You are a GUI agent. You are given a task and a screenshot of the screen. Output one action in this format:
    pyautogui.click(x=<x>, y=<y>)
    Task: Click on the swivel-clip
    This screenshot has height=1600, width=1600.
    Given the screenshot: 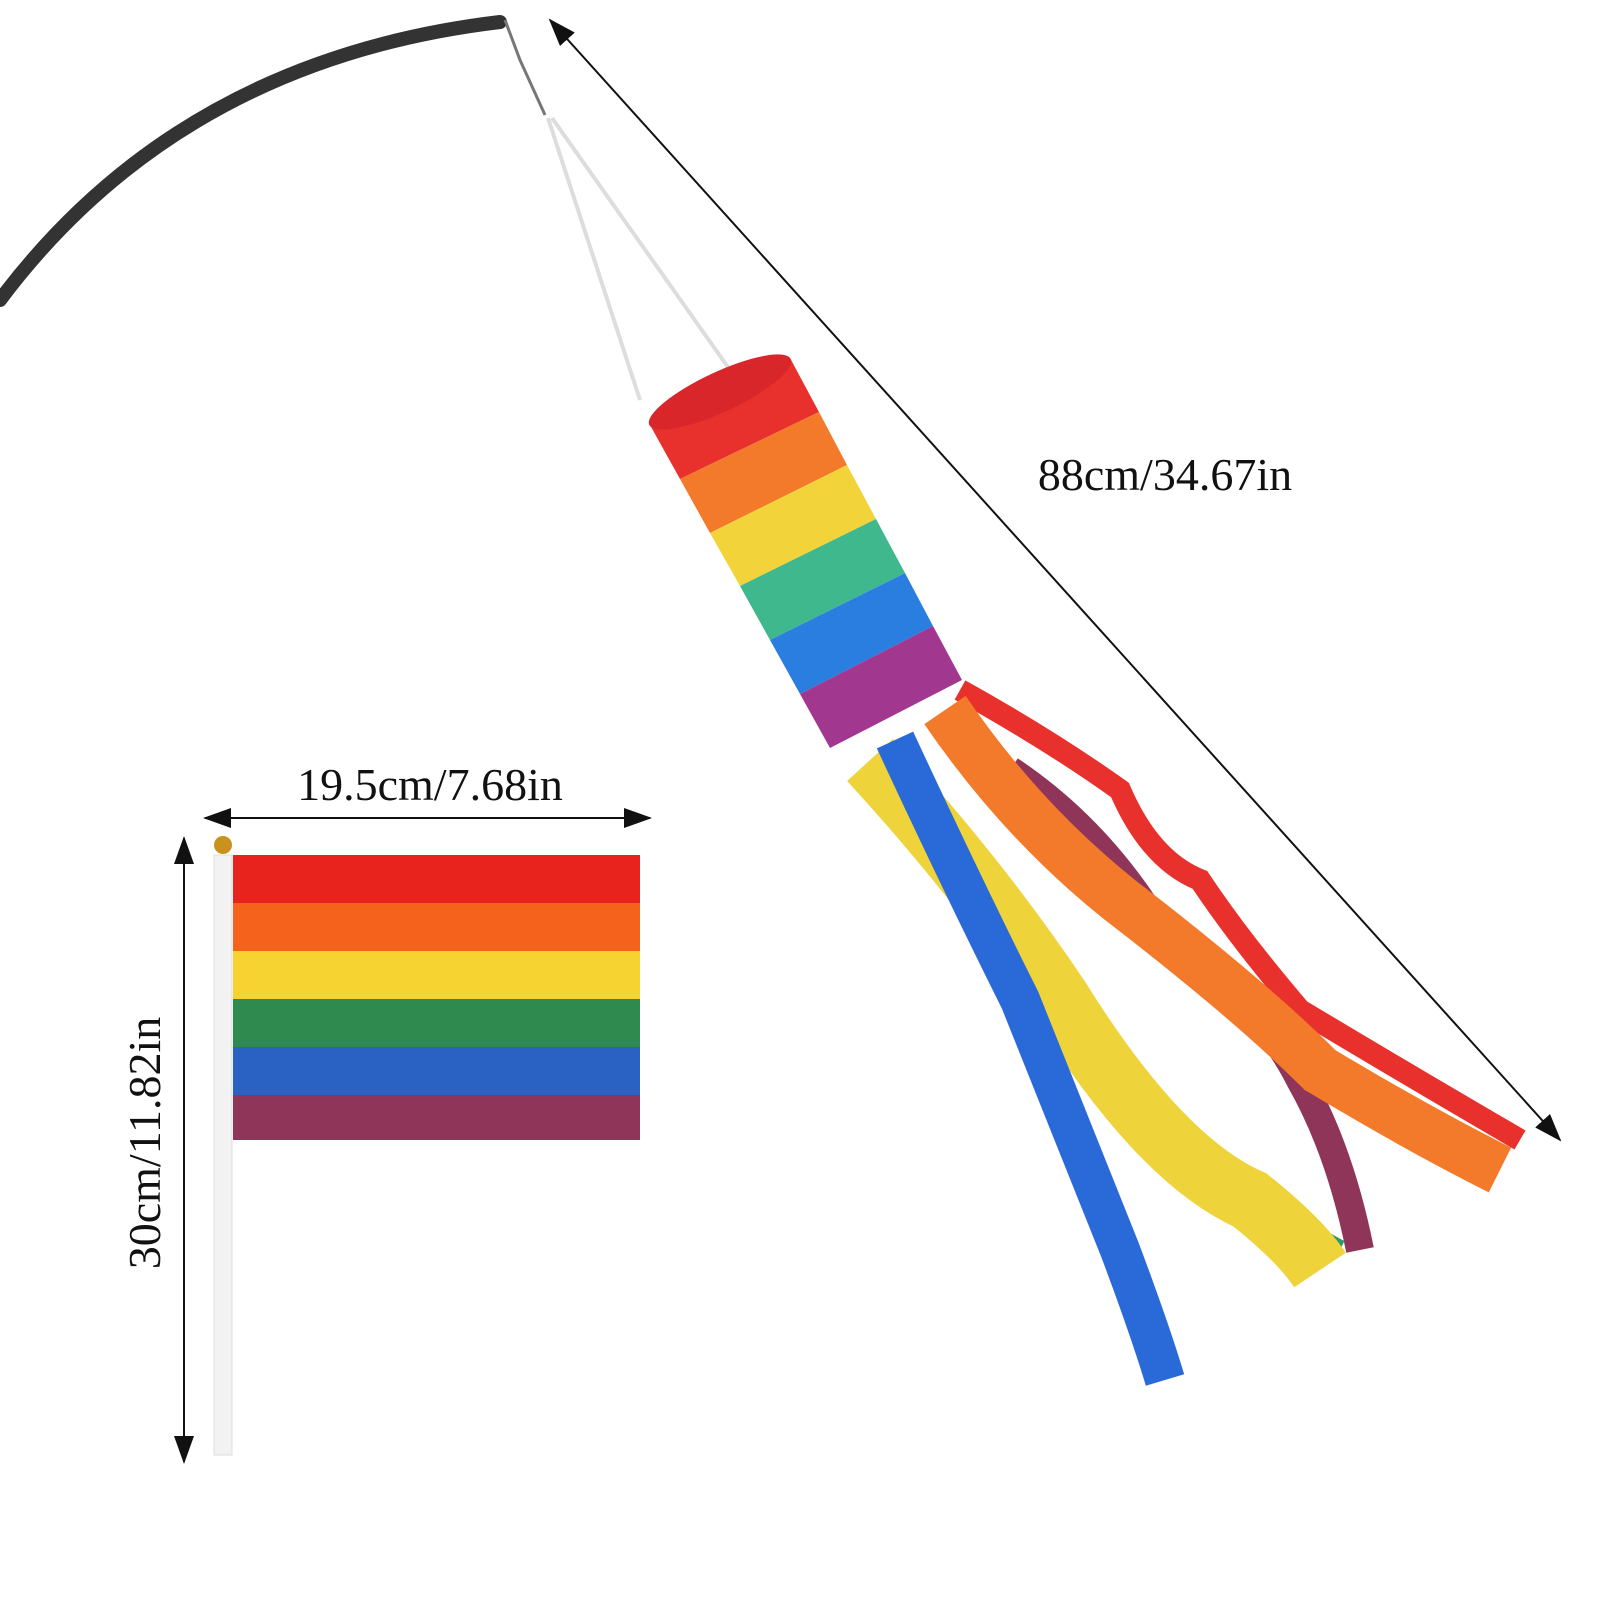 What is the action you would take?
    pyautogui.click(x=525, y=67)
    